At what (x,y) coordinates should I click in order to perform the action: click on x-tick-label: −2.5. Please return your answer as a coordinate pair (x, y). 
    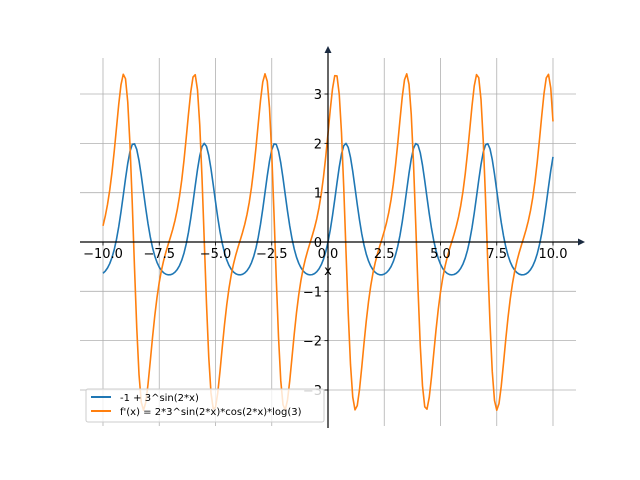
    Looking at the image, I should click on (272, 254).